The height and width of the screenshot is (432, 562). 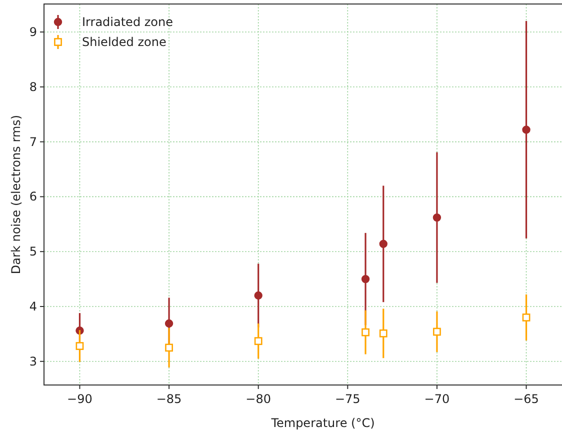 I want to click on y-tick-label: 4, so click(x=33, y=306).